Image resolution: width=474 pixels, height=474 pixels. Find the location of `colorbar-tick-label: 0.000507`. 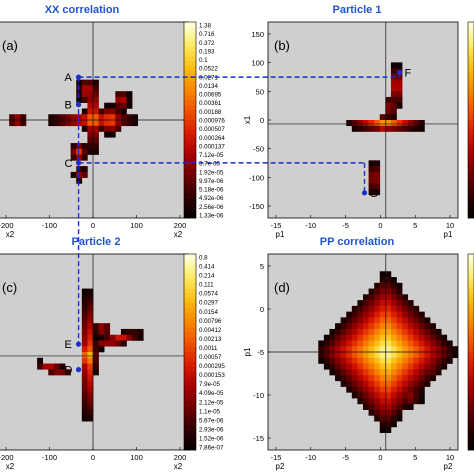

colorbar-tick-label: 0.000507 is located at coordinates (212, 129).